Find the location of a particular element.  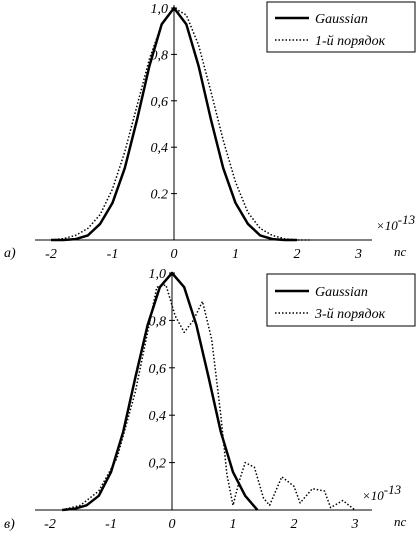

legend-label-order: 1-й порядок is located at coordinates (350, 41).